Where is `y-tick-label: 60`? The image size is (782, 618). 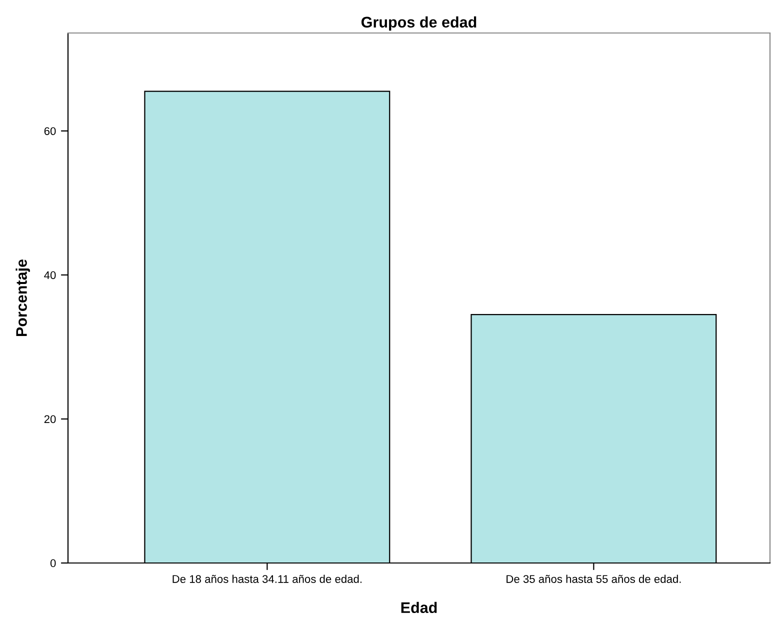 y-tick-label: 60 is located at coordinates (50, 131).